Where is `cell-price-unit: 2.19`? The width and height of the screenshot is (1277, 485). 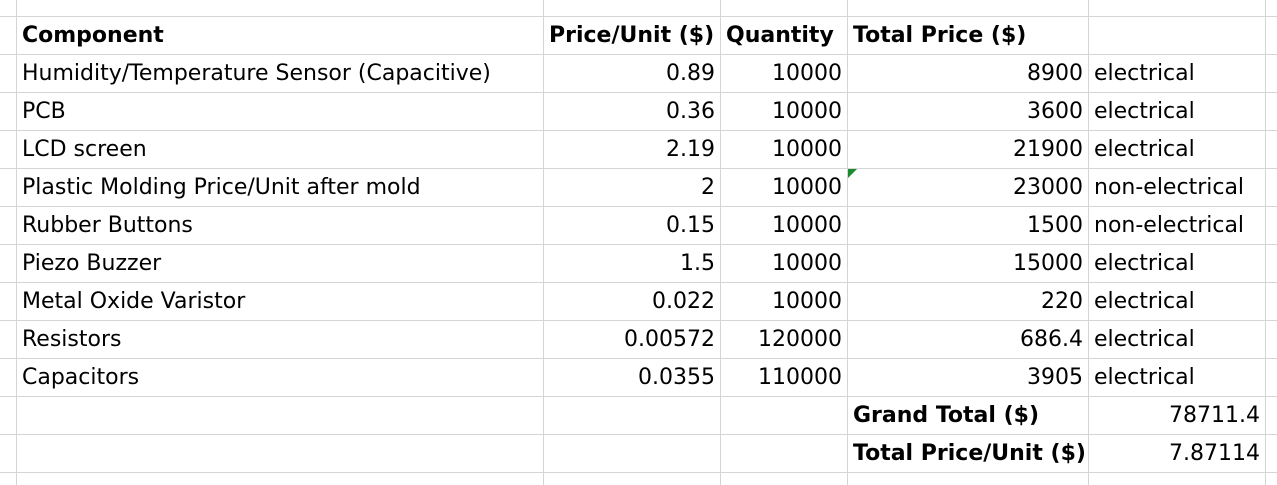
cell-price-unit: 2.19 is located at coordinates (690, 149).